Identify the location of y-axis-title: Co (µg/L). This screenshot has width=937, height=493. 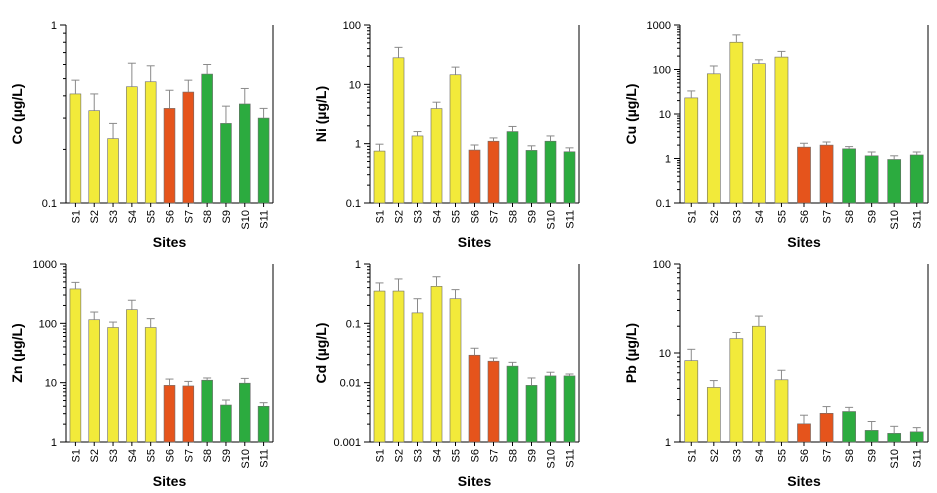
(17, 114).